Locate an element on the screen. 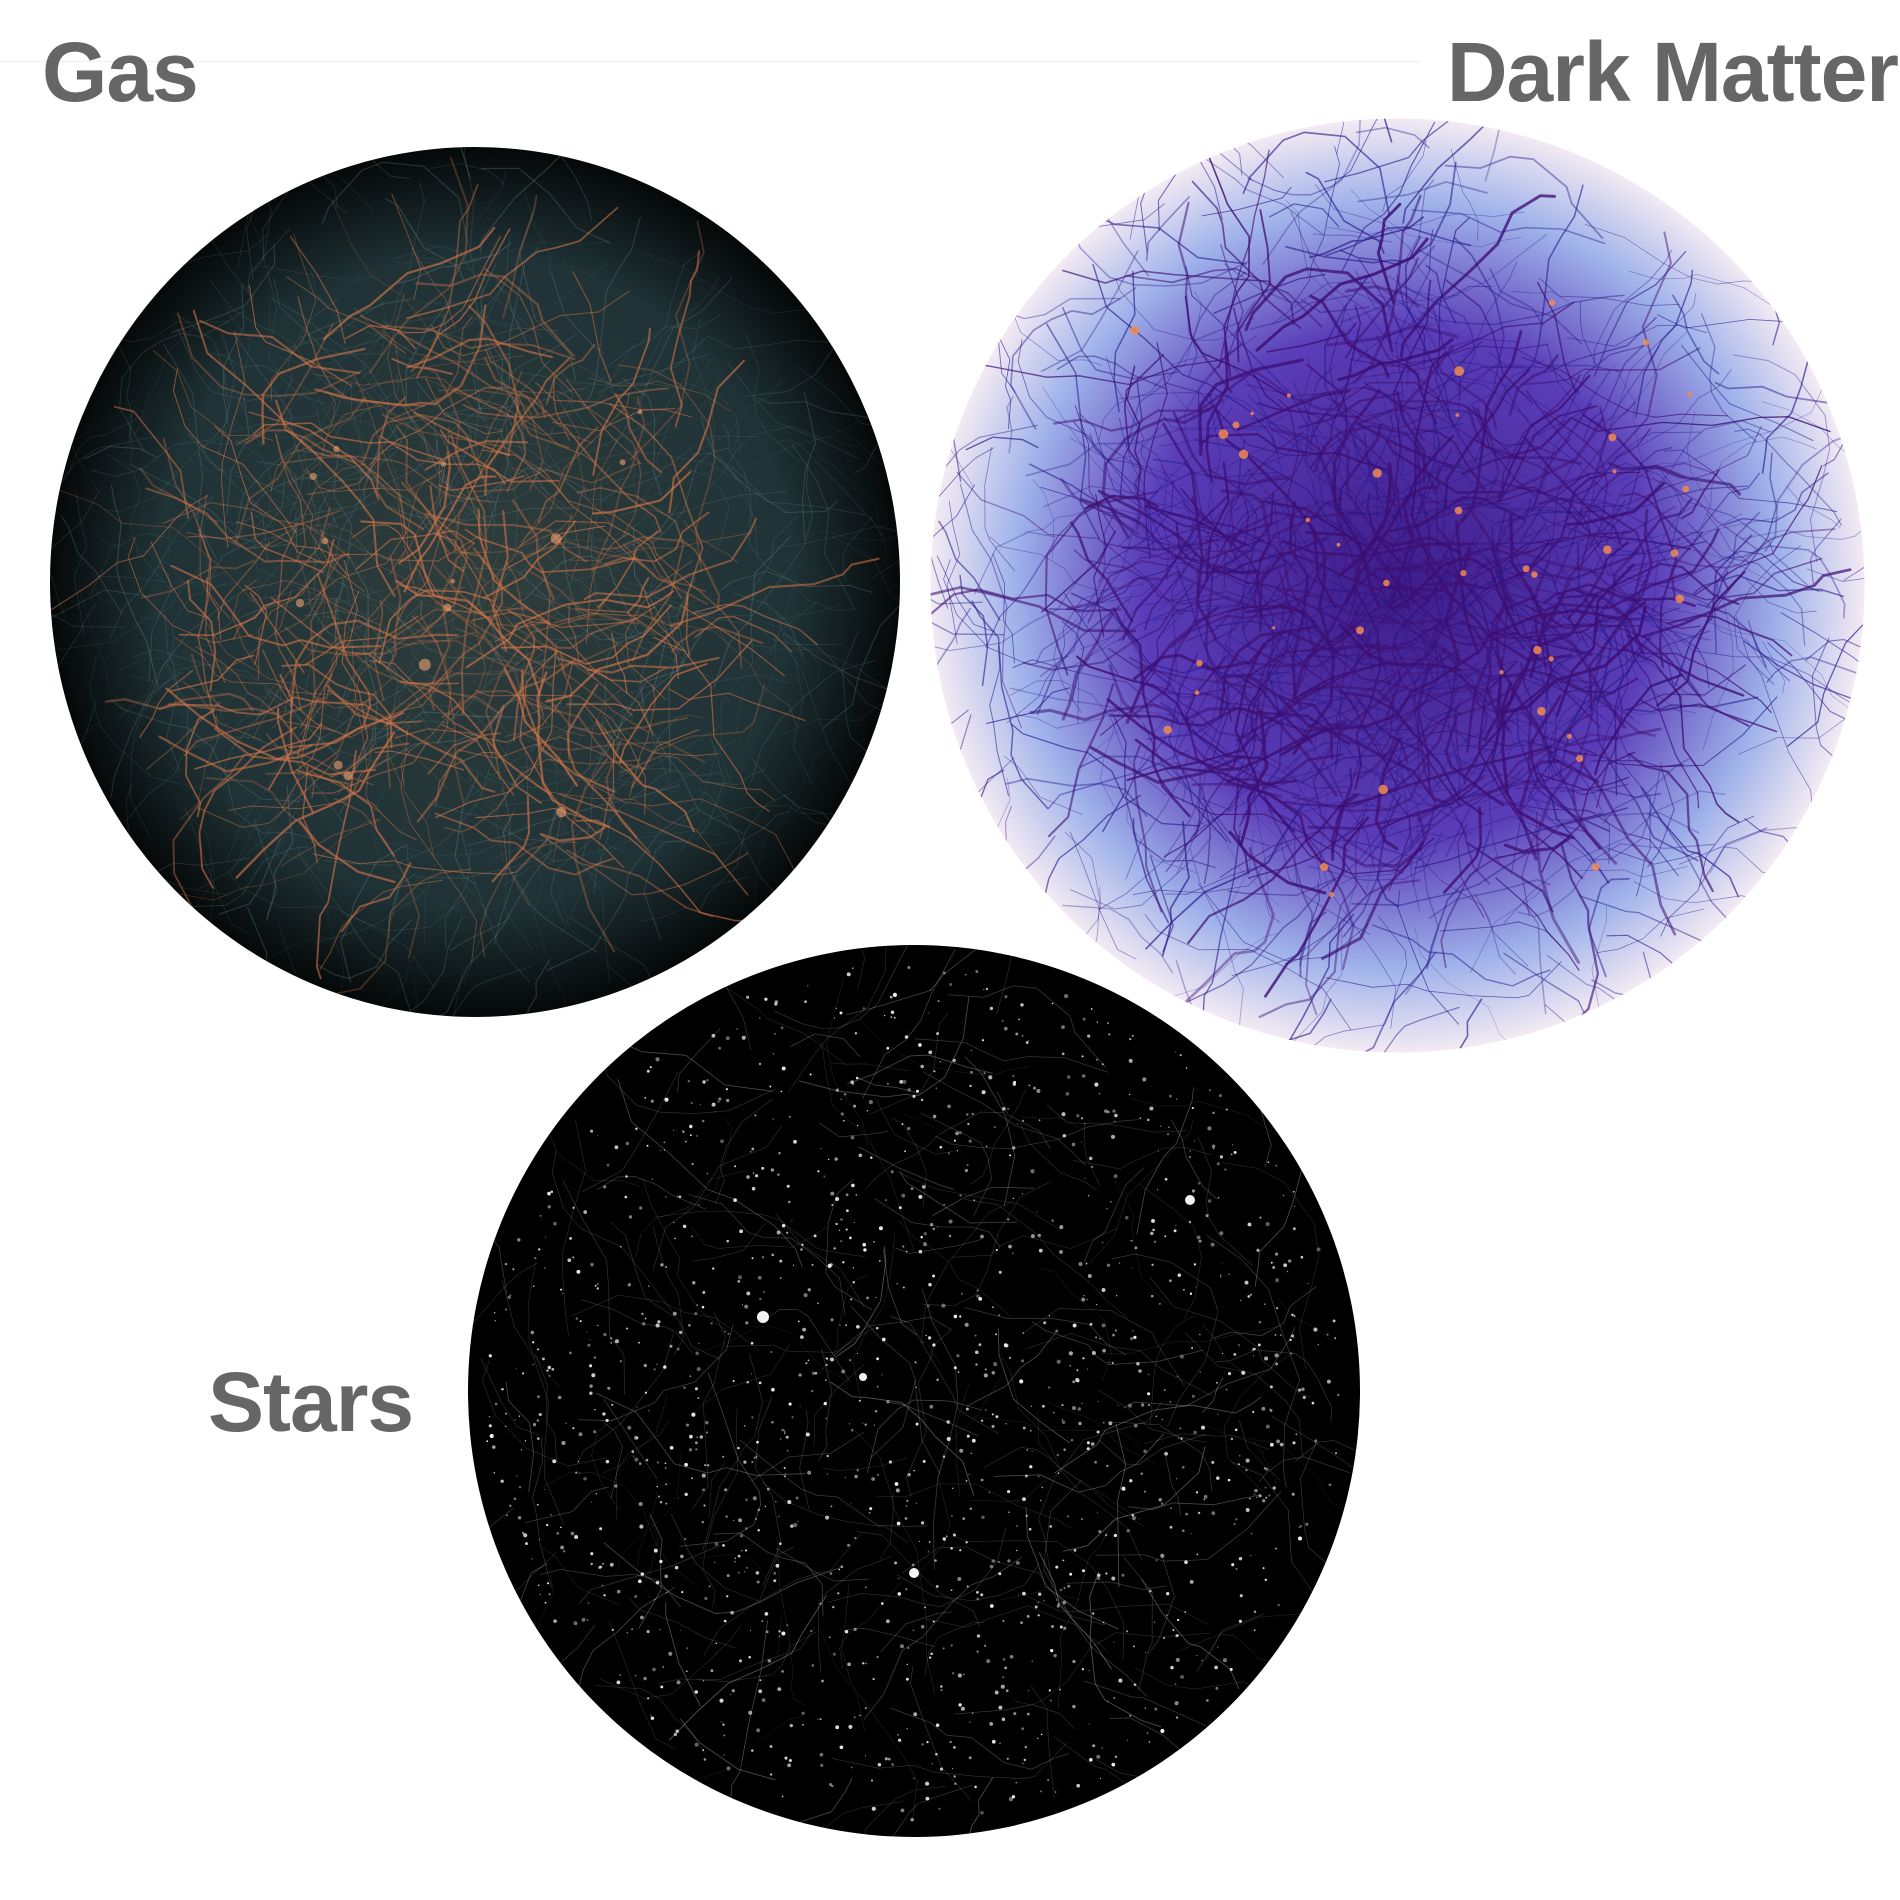  dark-matter-label: Dark Matter is located at coordinates (1672, 72).